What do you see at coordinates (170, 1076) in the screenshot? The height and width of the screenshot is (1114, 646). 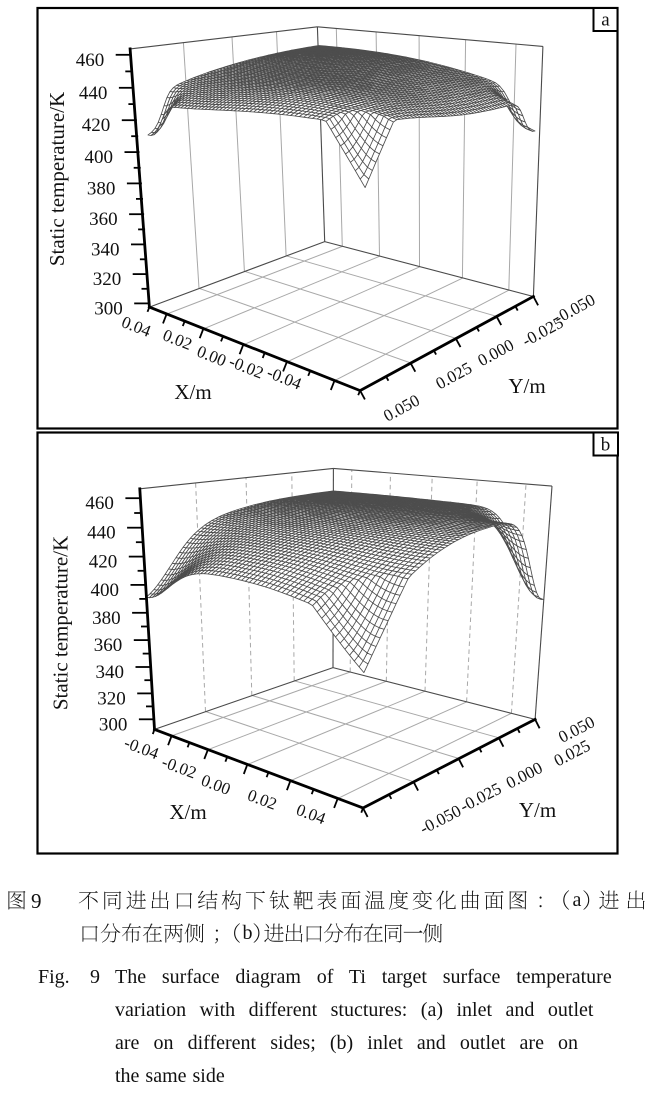 I see `svg-text: the same side` at bounding box center [170, 1076].